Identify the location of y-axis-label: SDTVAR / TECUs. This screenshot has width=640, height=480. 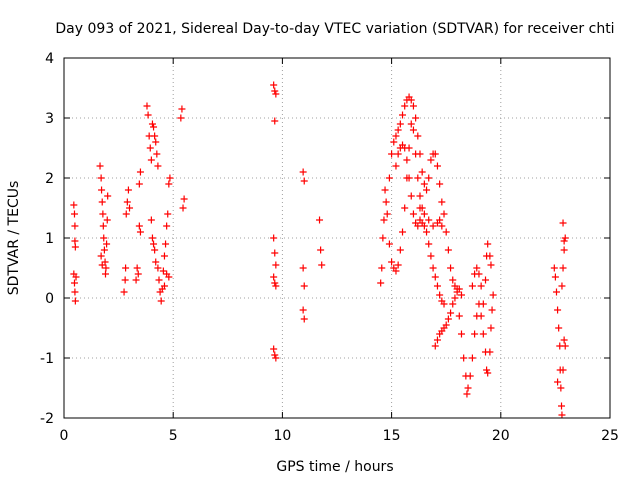
(14, 238).